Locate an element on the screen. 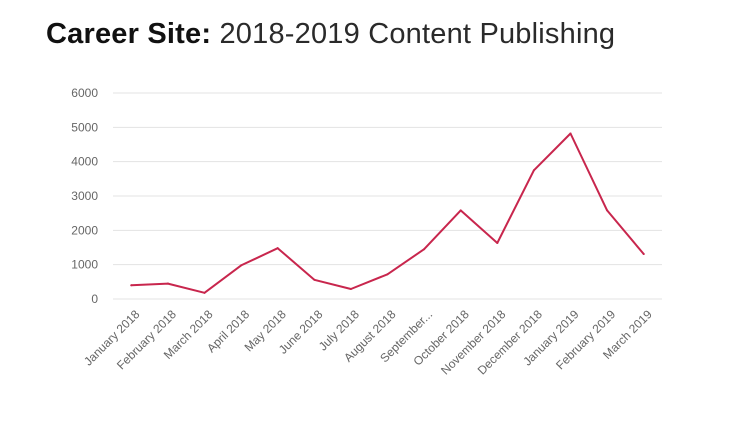  y-tick-label: 3000 is located at coordinates (84, 196).